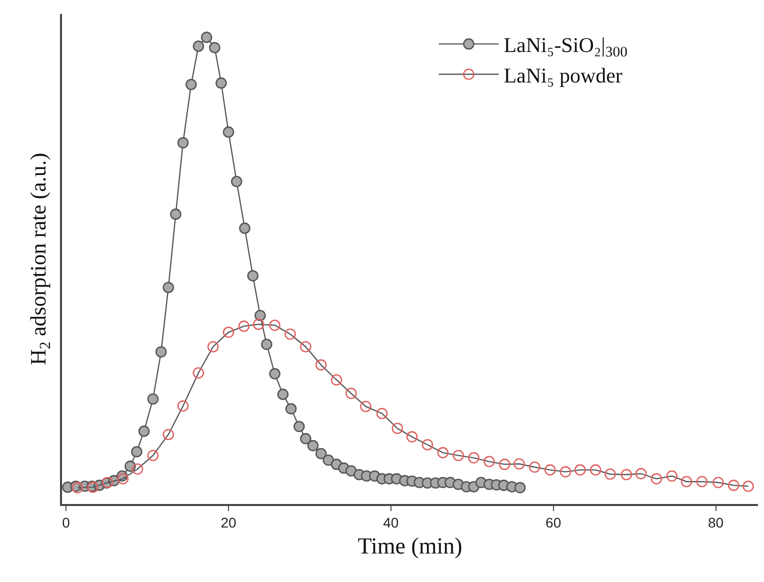 This screenshot has width=764, height=582. What do you see at coordinates (716, 522) in the screenshot?
I see `x-tick-label: 80` at bounding box center [716, 522].